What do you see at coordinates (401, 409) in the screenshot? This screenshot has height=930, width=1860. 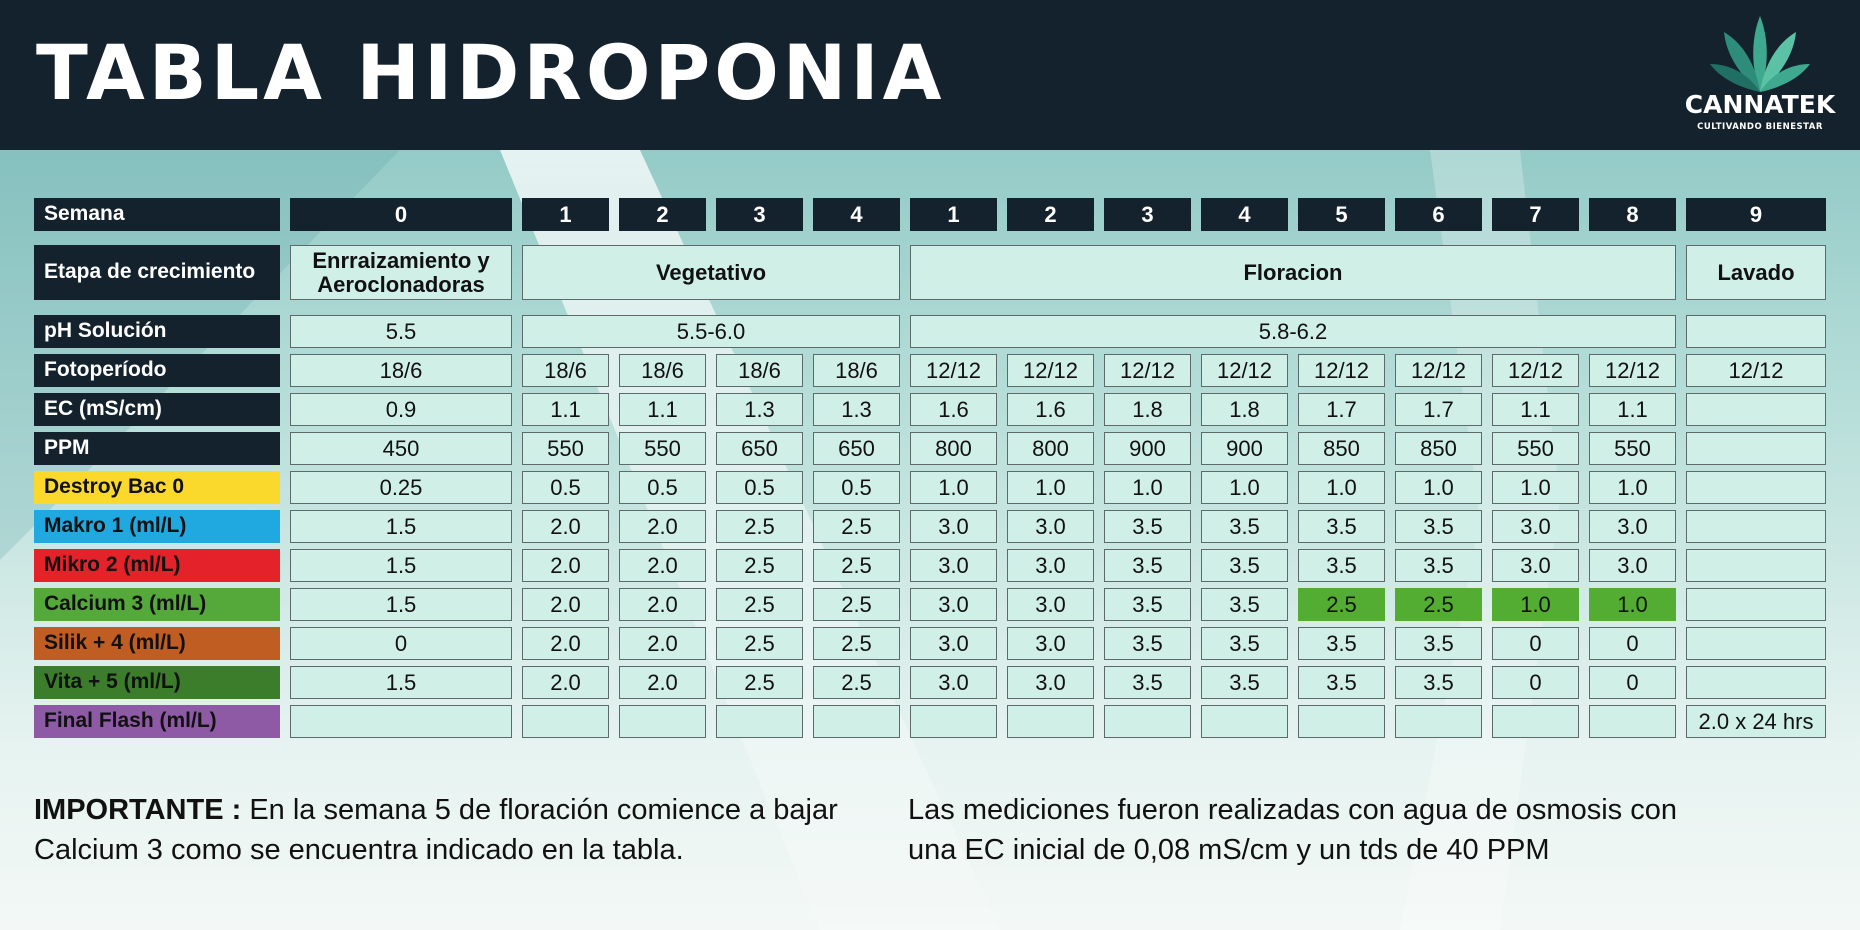 I see `table-cell: 0.9` at bounding box center [401, 409].